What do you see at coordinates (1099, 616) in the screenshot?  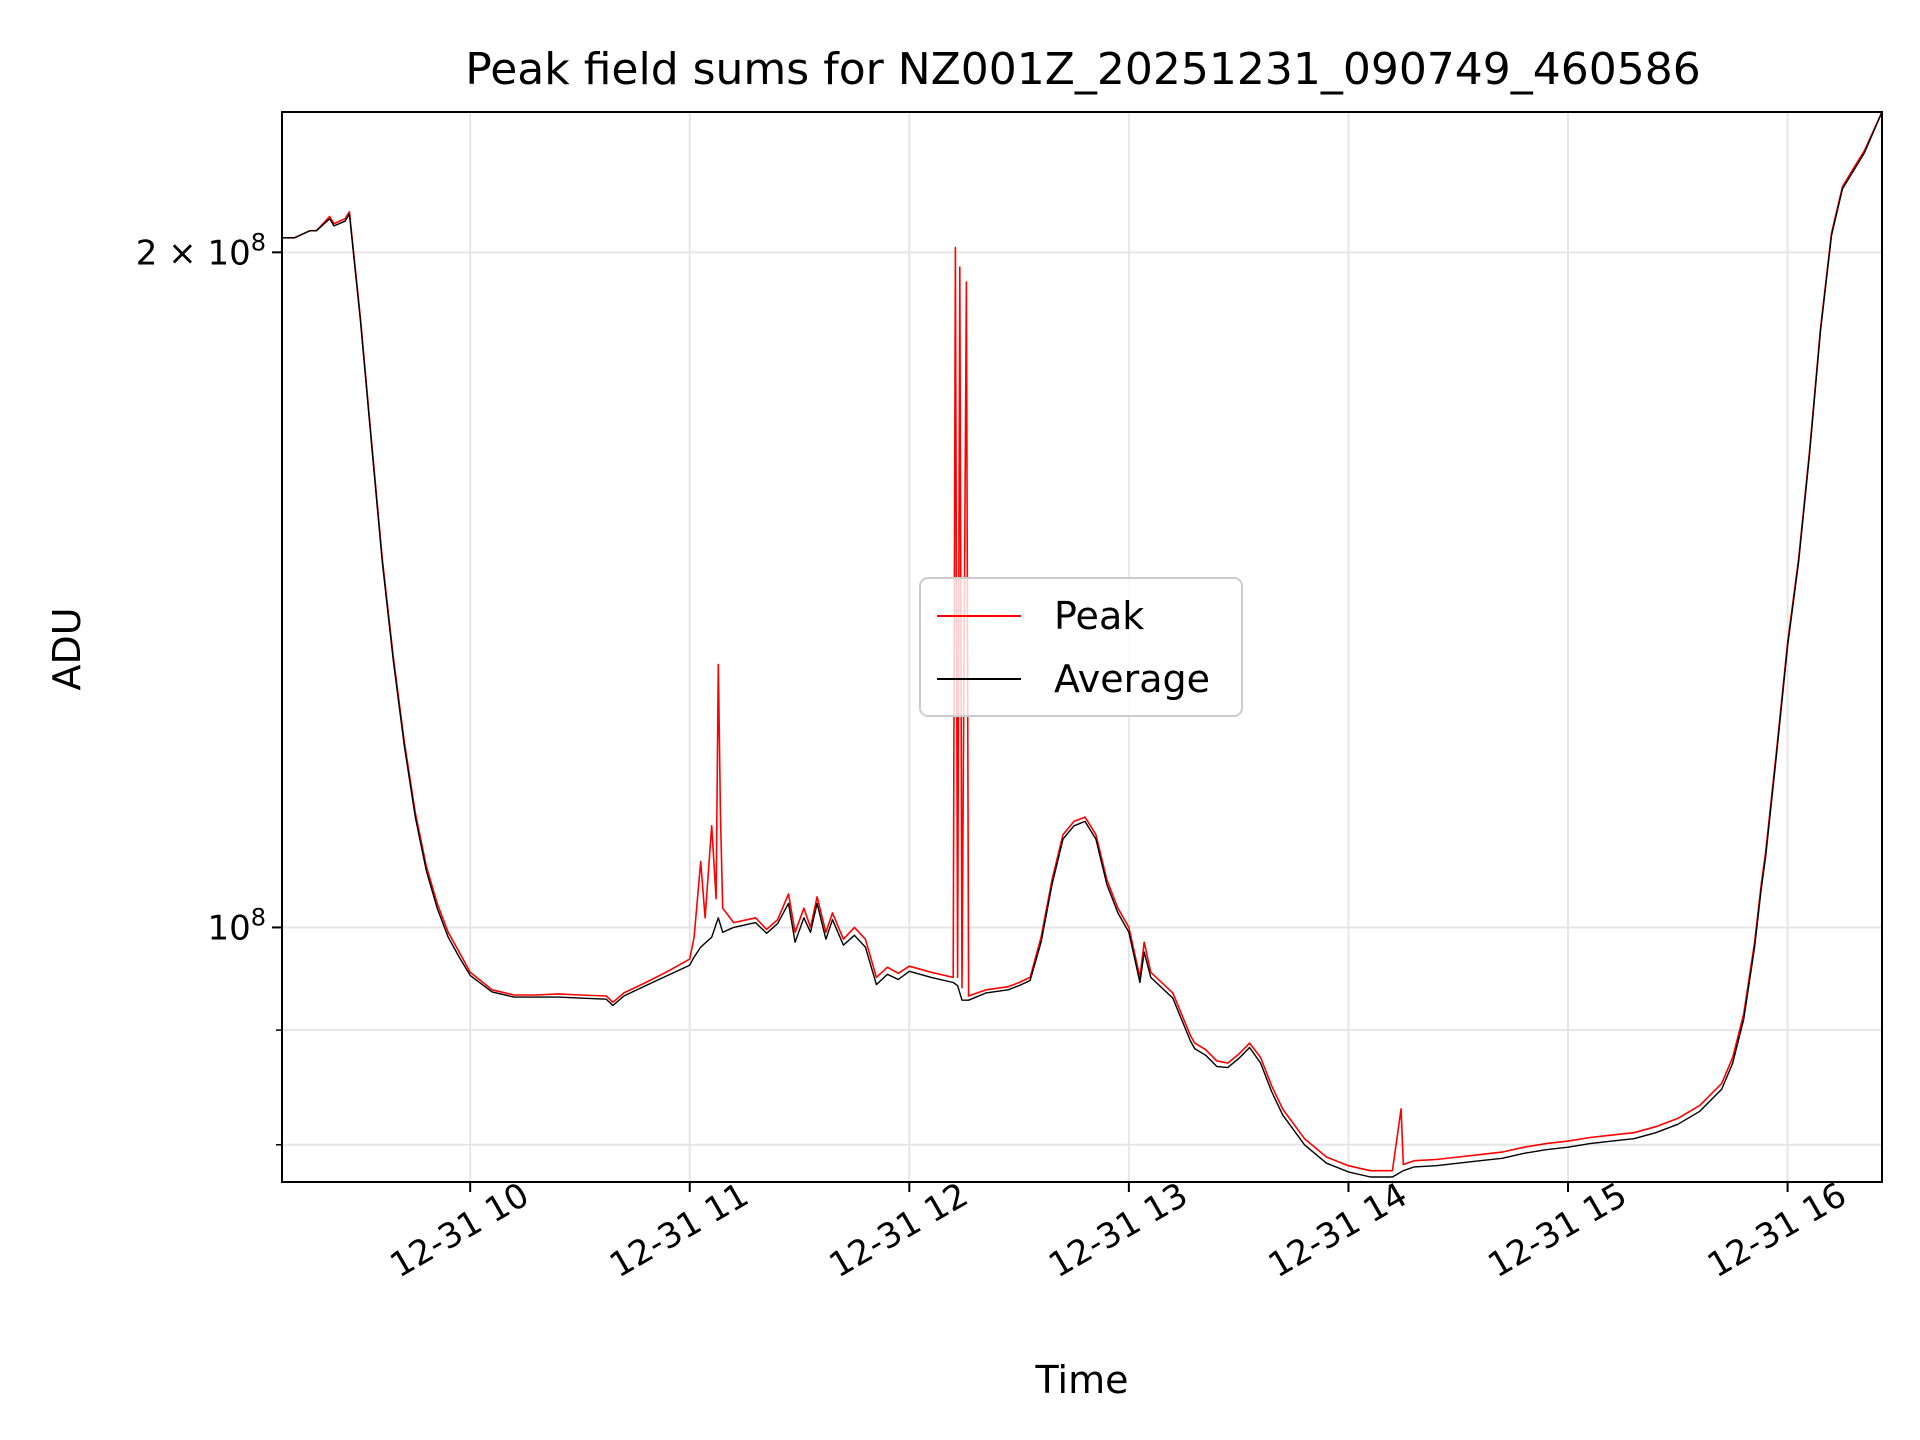 I see `legend-label-peak: Peak` at bounding box center [1099, 616].